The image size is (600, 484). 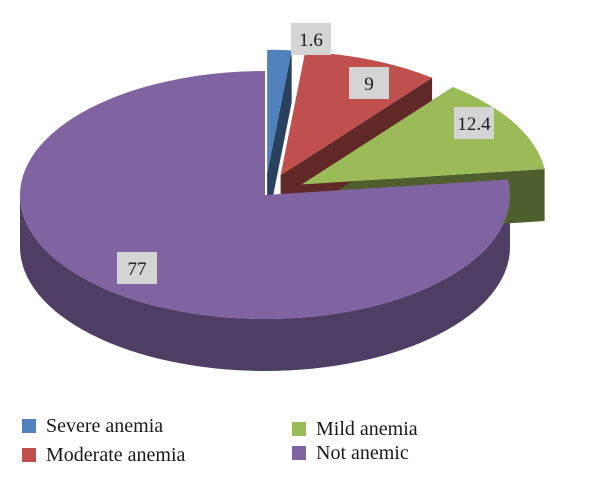 What do you see at coordinates (367, 429) in the screenshot?
I see `legend-label: Mild anemia` at bounding box center [367, 429].